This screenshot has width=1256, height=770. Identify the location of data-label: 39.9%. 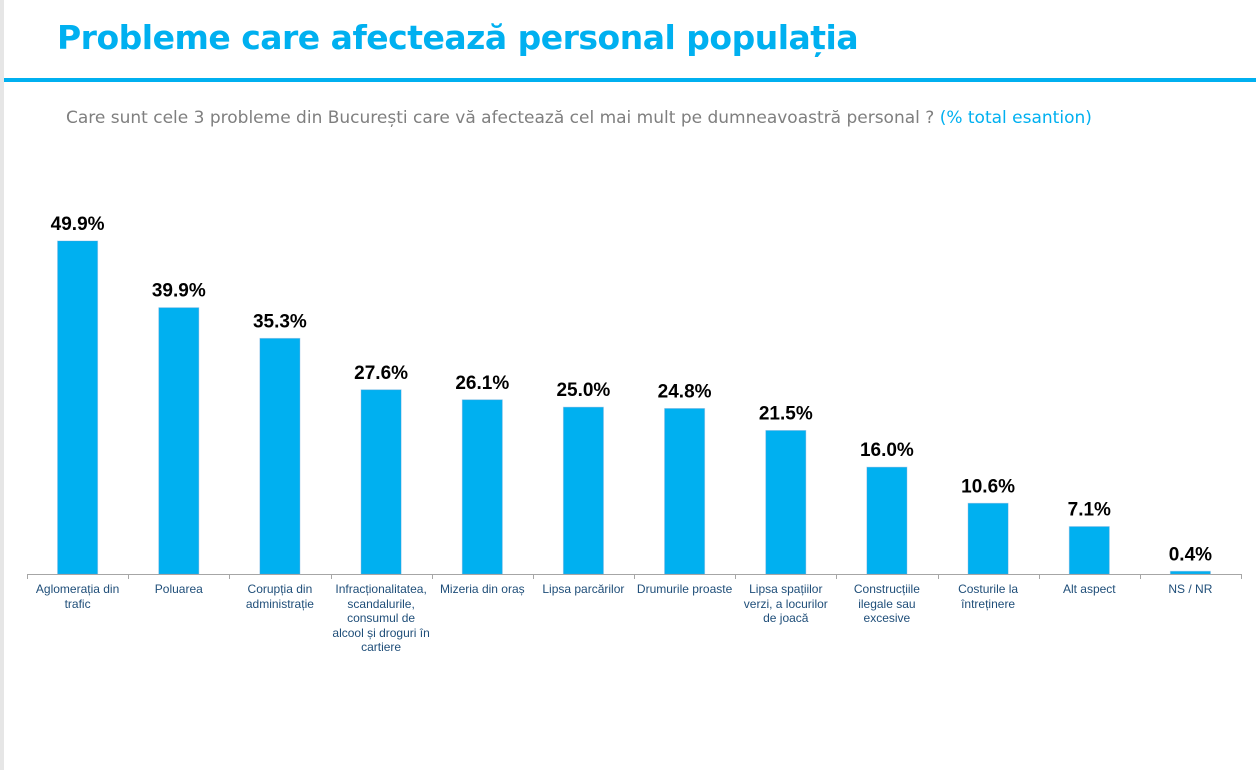
(179, 291).